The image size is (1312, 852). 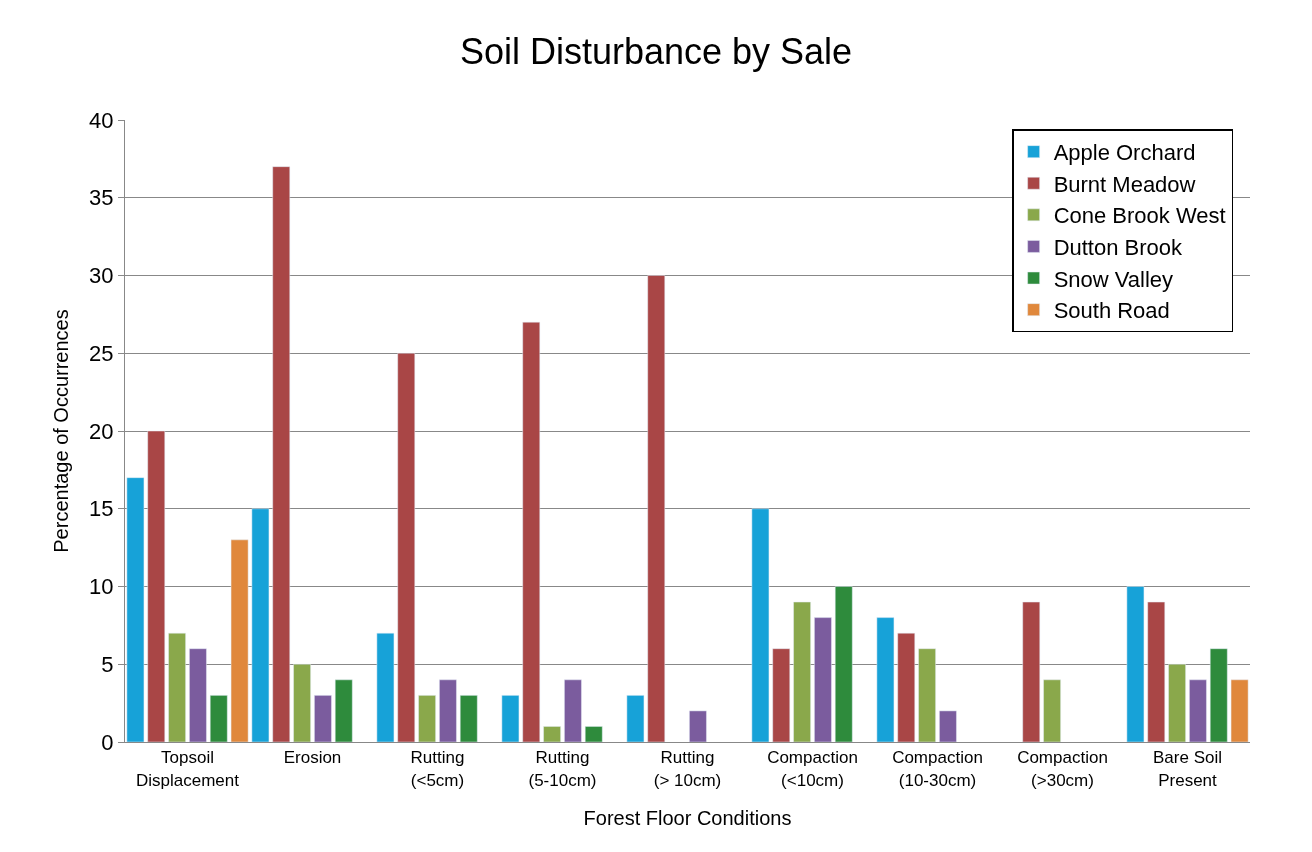 I want to click on x-tick-label: Erosion, so click(x=312, y=758).